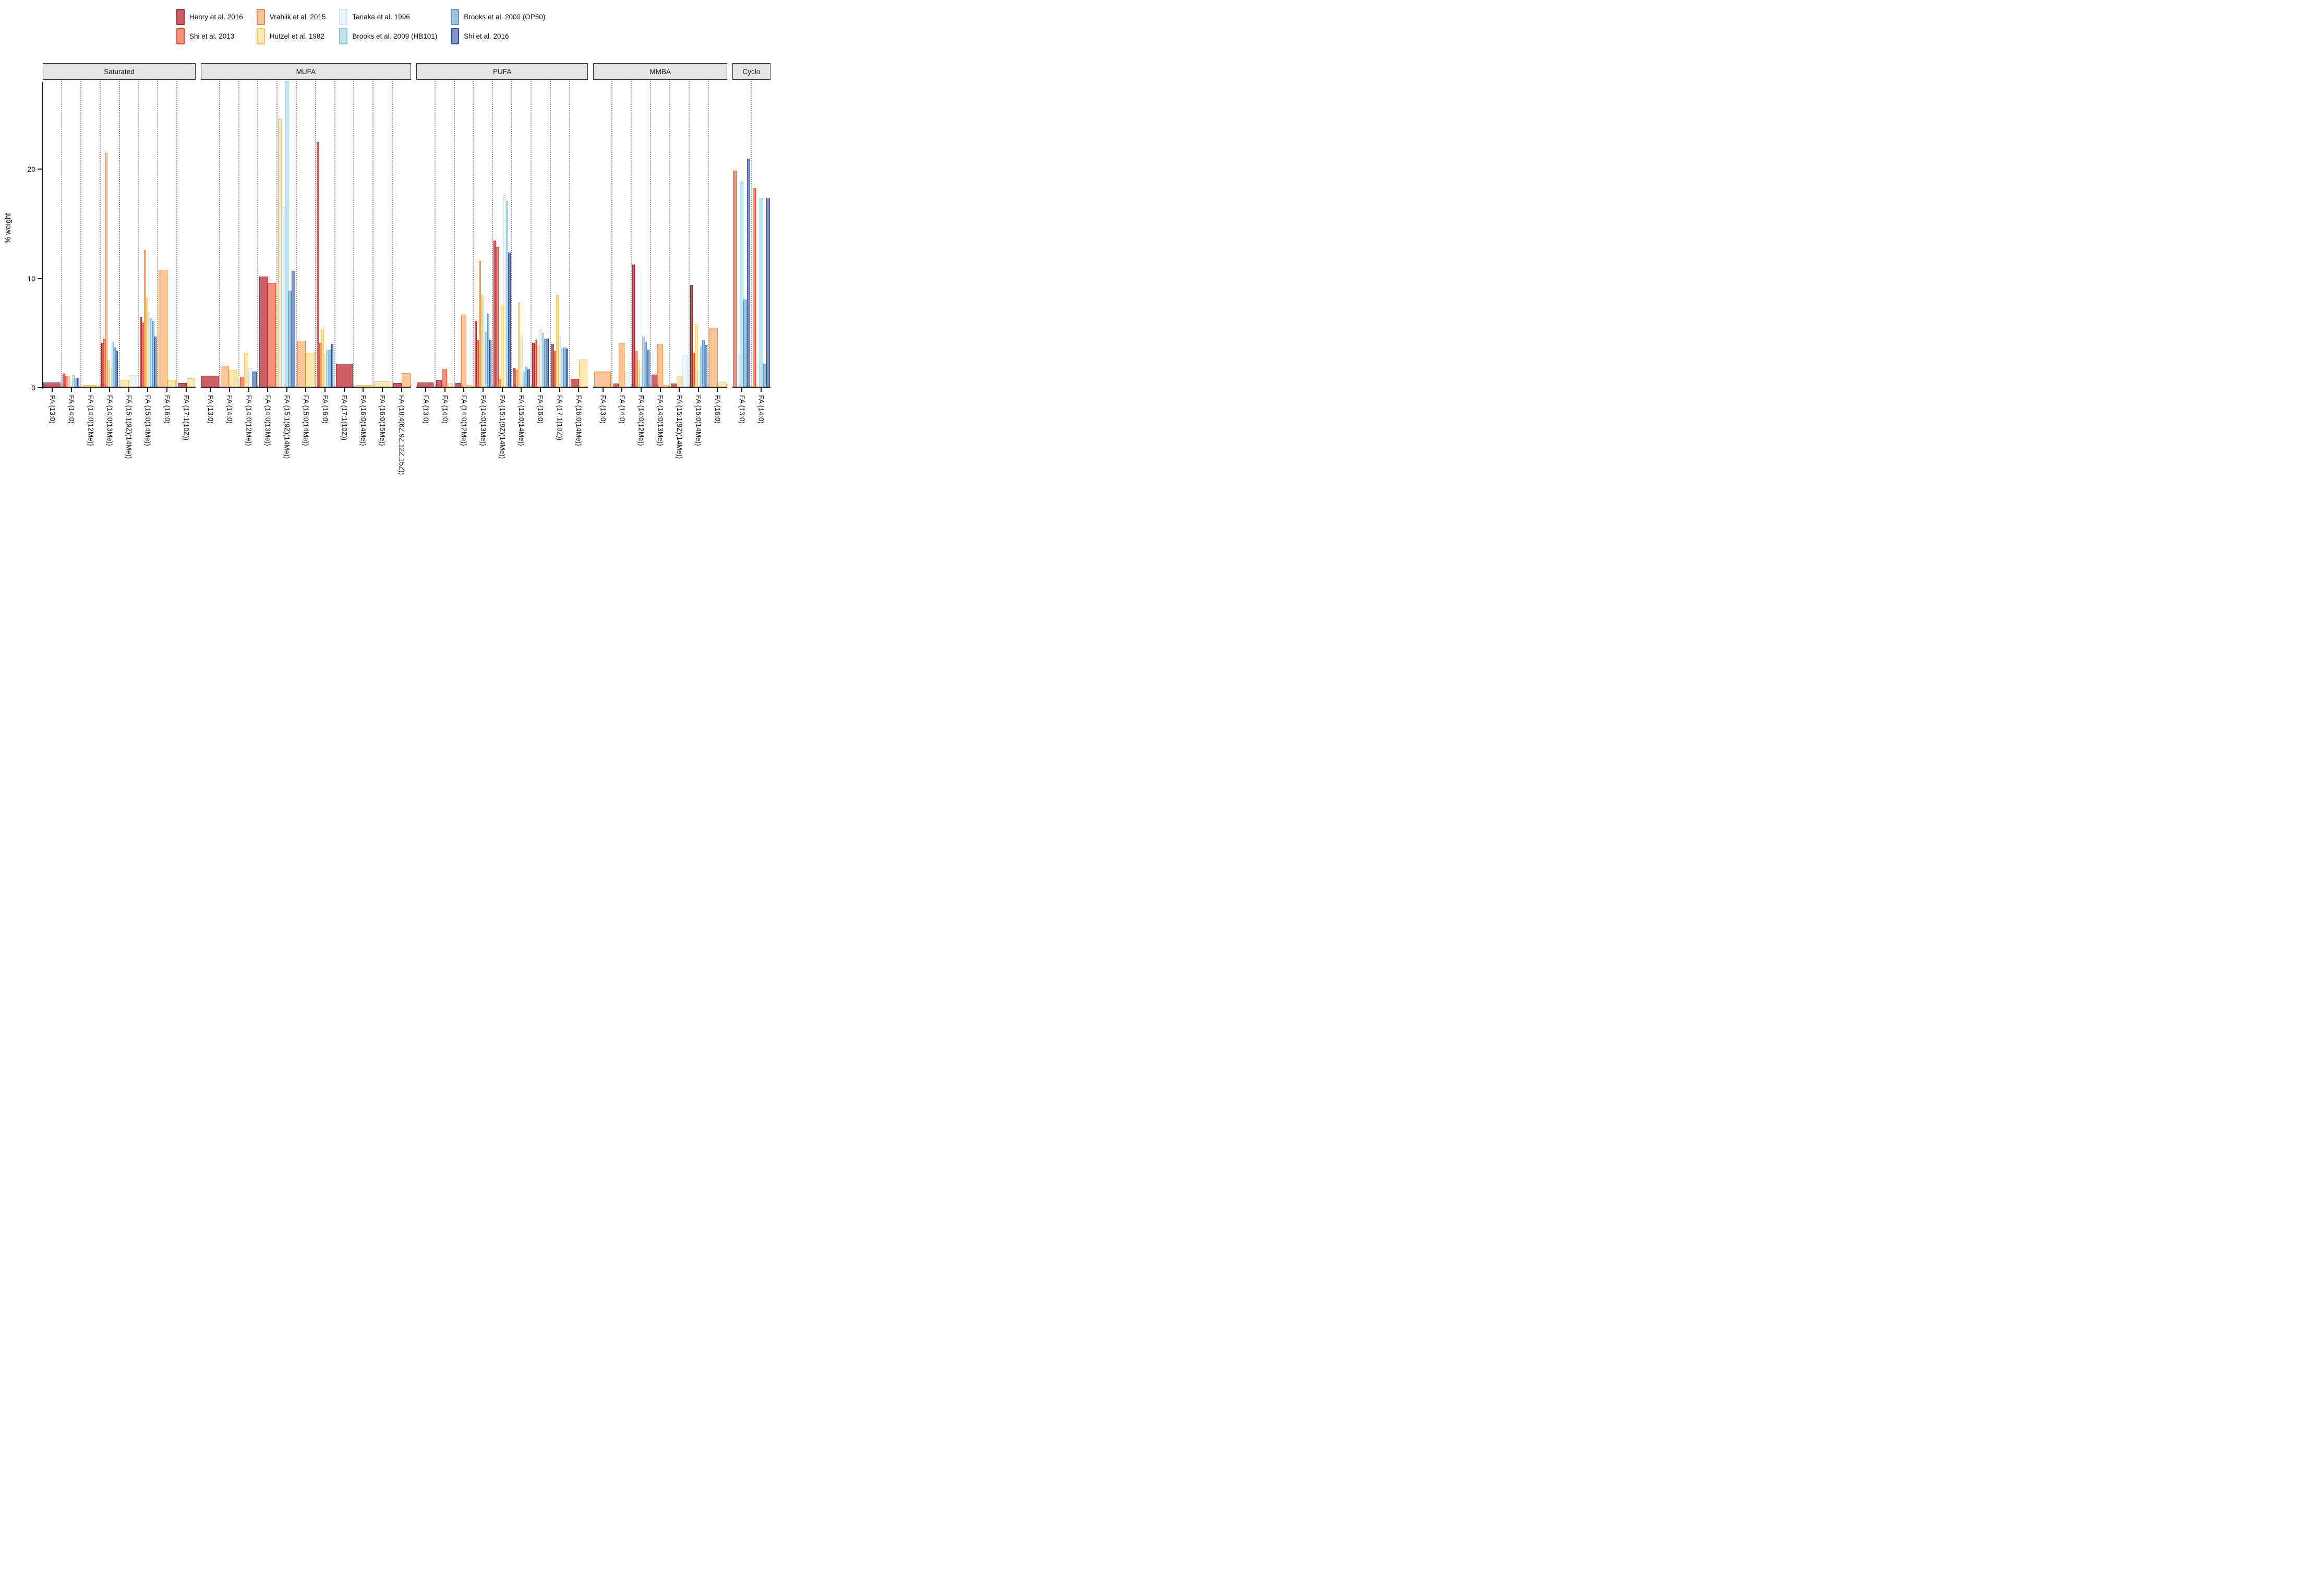 This screenshot has width=2324, height=1590. What do you see at coordinates (216, 17) in the screenshot?
I see `legend-label: Henry et al. 2016` at bounding box center [216, 17].